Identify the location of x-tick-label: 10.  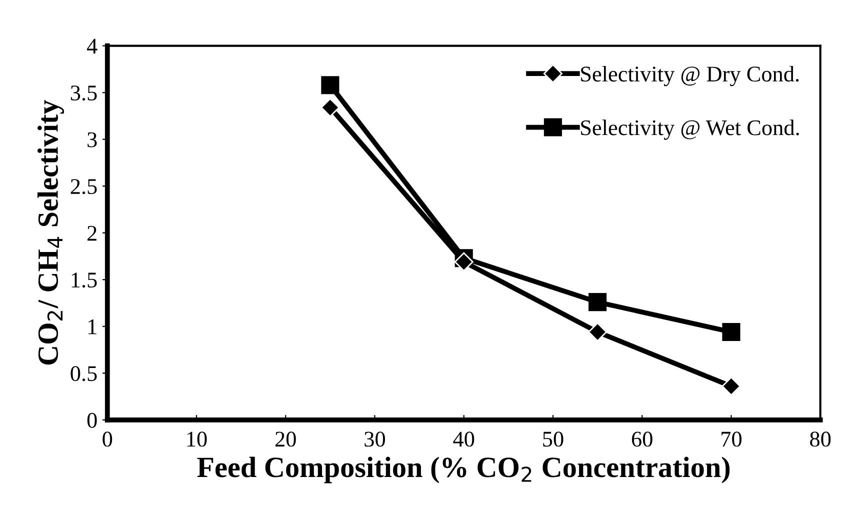
(197, 439).